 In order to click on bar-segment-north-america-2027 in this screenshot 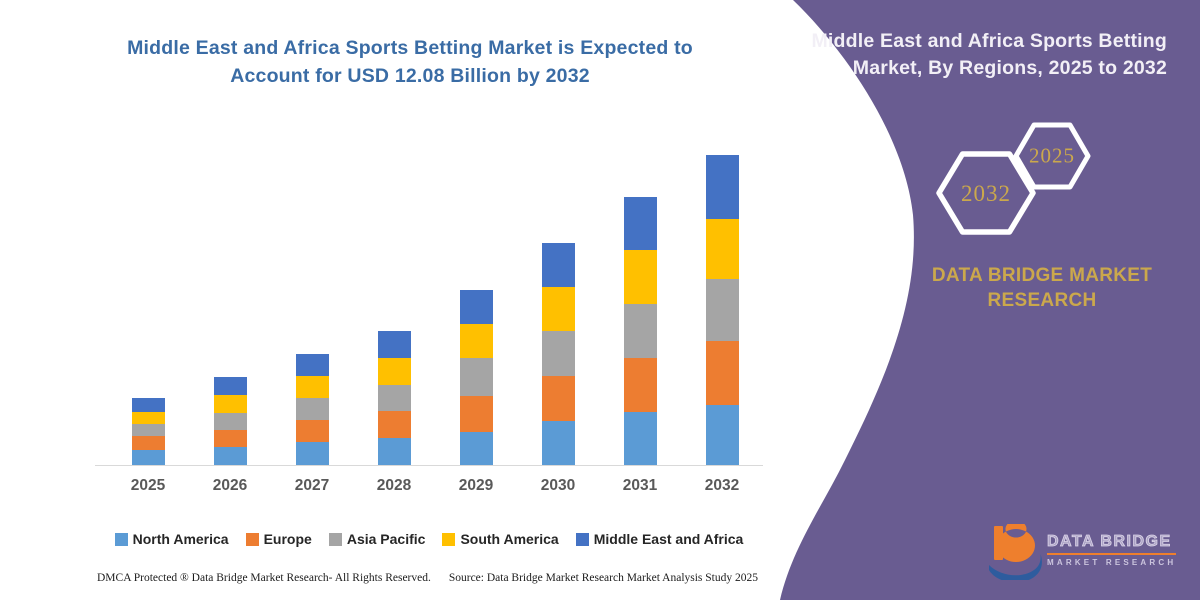, I will do `click(312, 453)`.